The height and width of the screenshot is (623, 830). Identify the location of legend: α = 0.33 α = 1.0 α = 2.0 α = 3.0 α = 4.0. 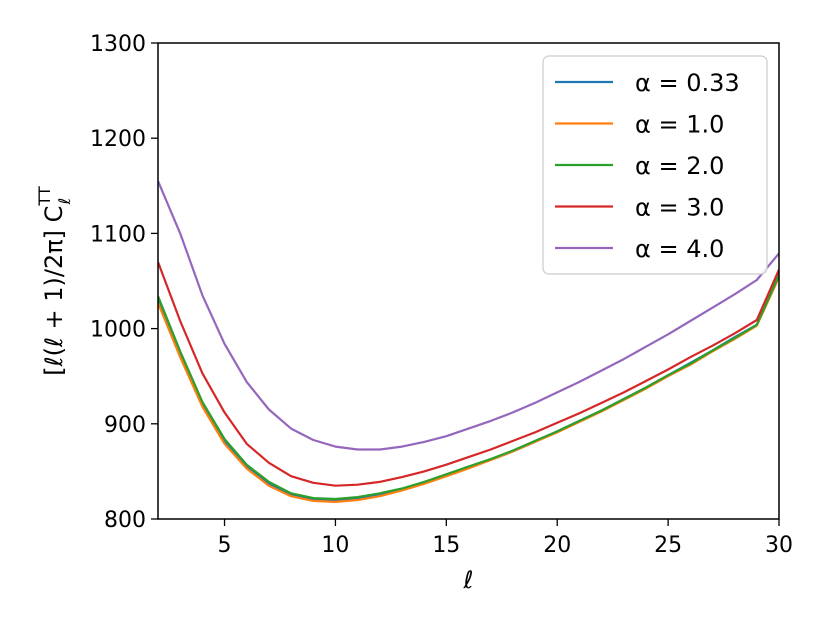
(655, 165).